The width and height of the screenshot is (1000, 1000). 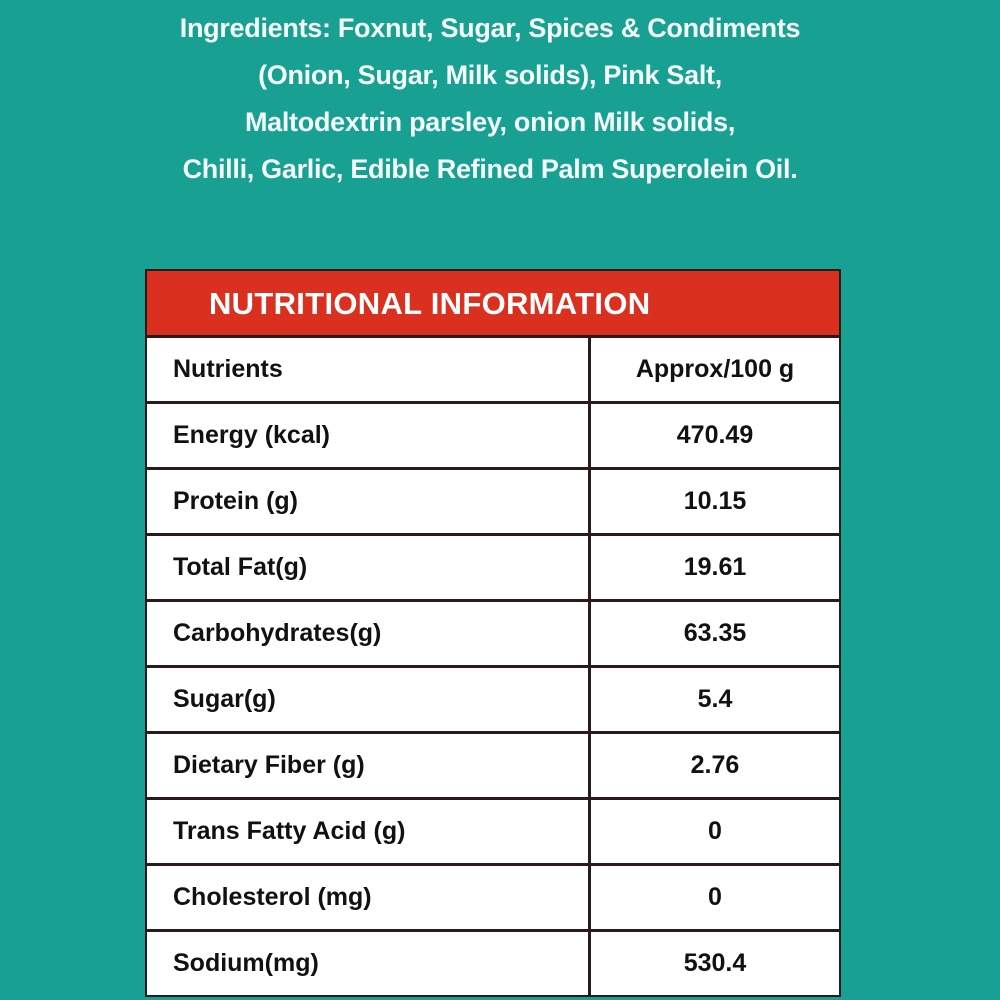 I want to click on nutrient-value: 5.4, so click(x=715, y=699).